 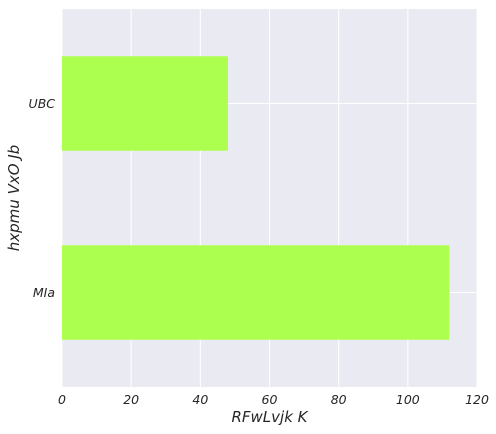 I want to click on x-tick-labels: 0 20 40 60 80 100 120, so click(x=273, y=399).